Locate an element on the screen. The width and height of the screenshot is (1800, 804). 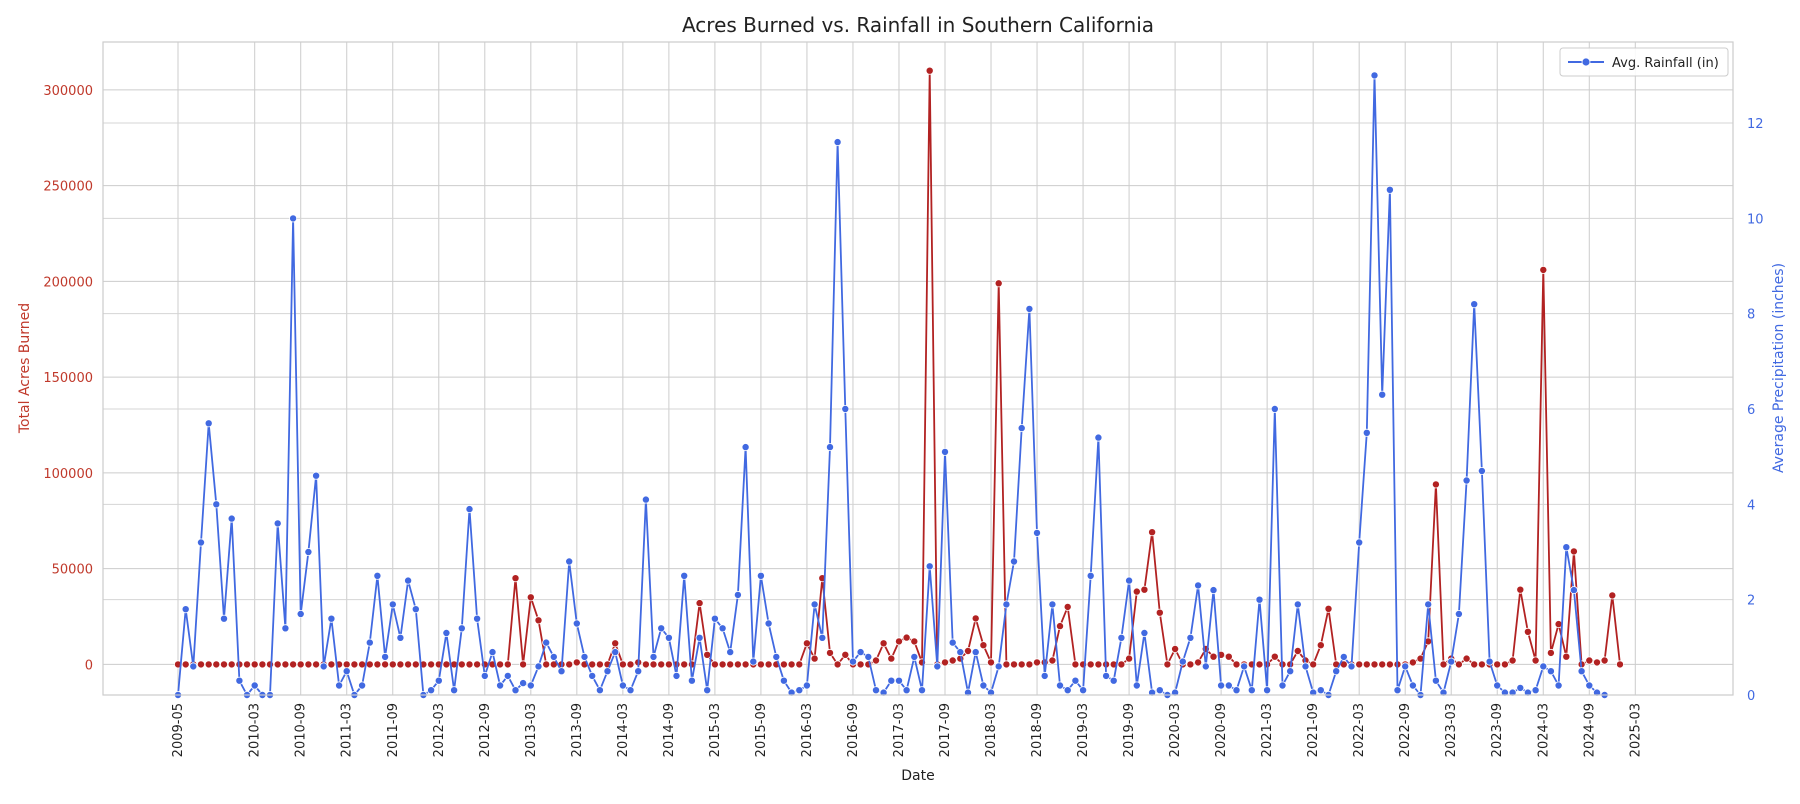
x-tick-label: 2015-03 is located at coordinates (715, 730).